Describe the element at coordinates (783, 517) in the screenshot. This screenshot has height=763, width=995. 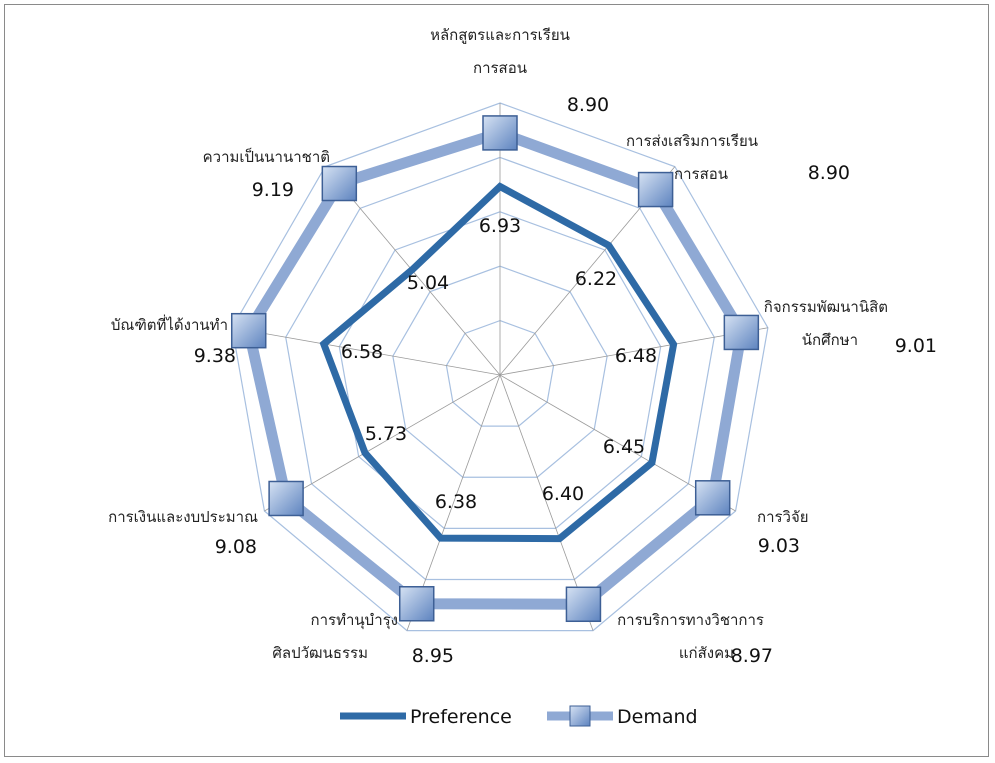
I see `category-label: การวิจัย` at that location.